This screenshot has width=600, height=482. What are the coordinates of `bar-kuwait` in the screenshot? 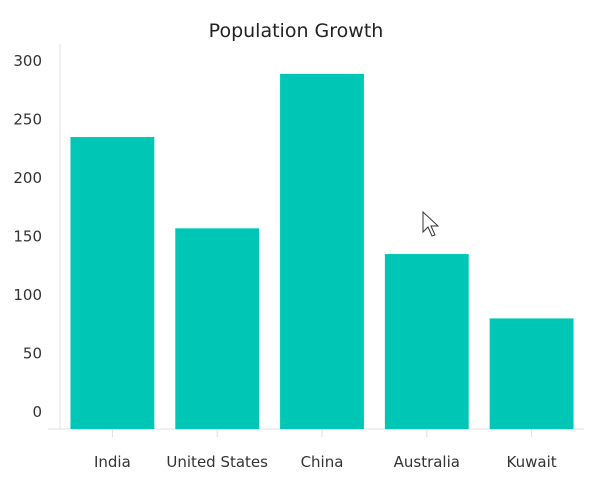 It's located at (531, 373).